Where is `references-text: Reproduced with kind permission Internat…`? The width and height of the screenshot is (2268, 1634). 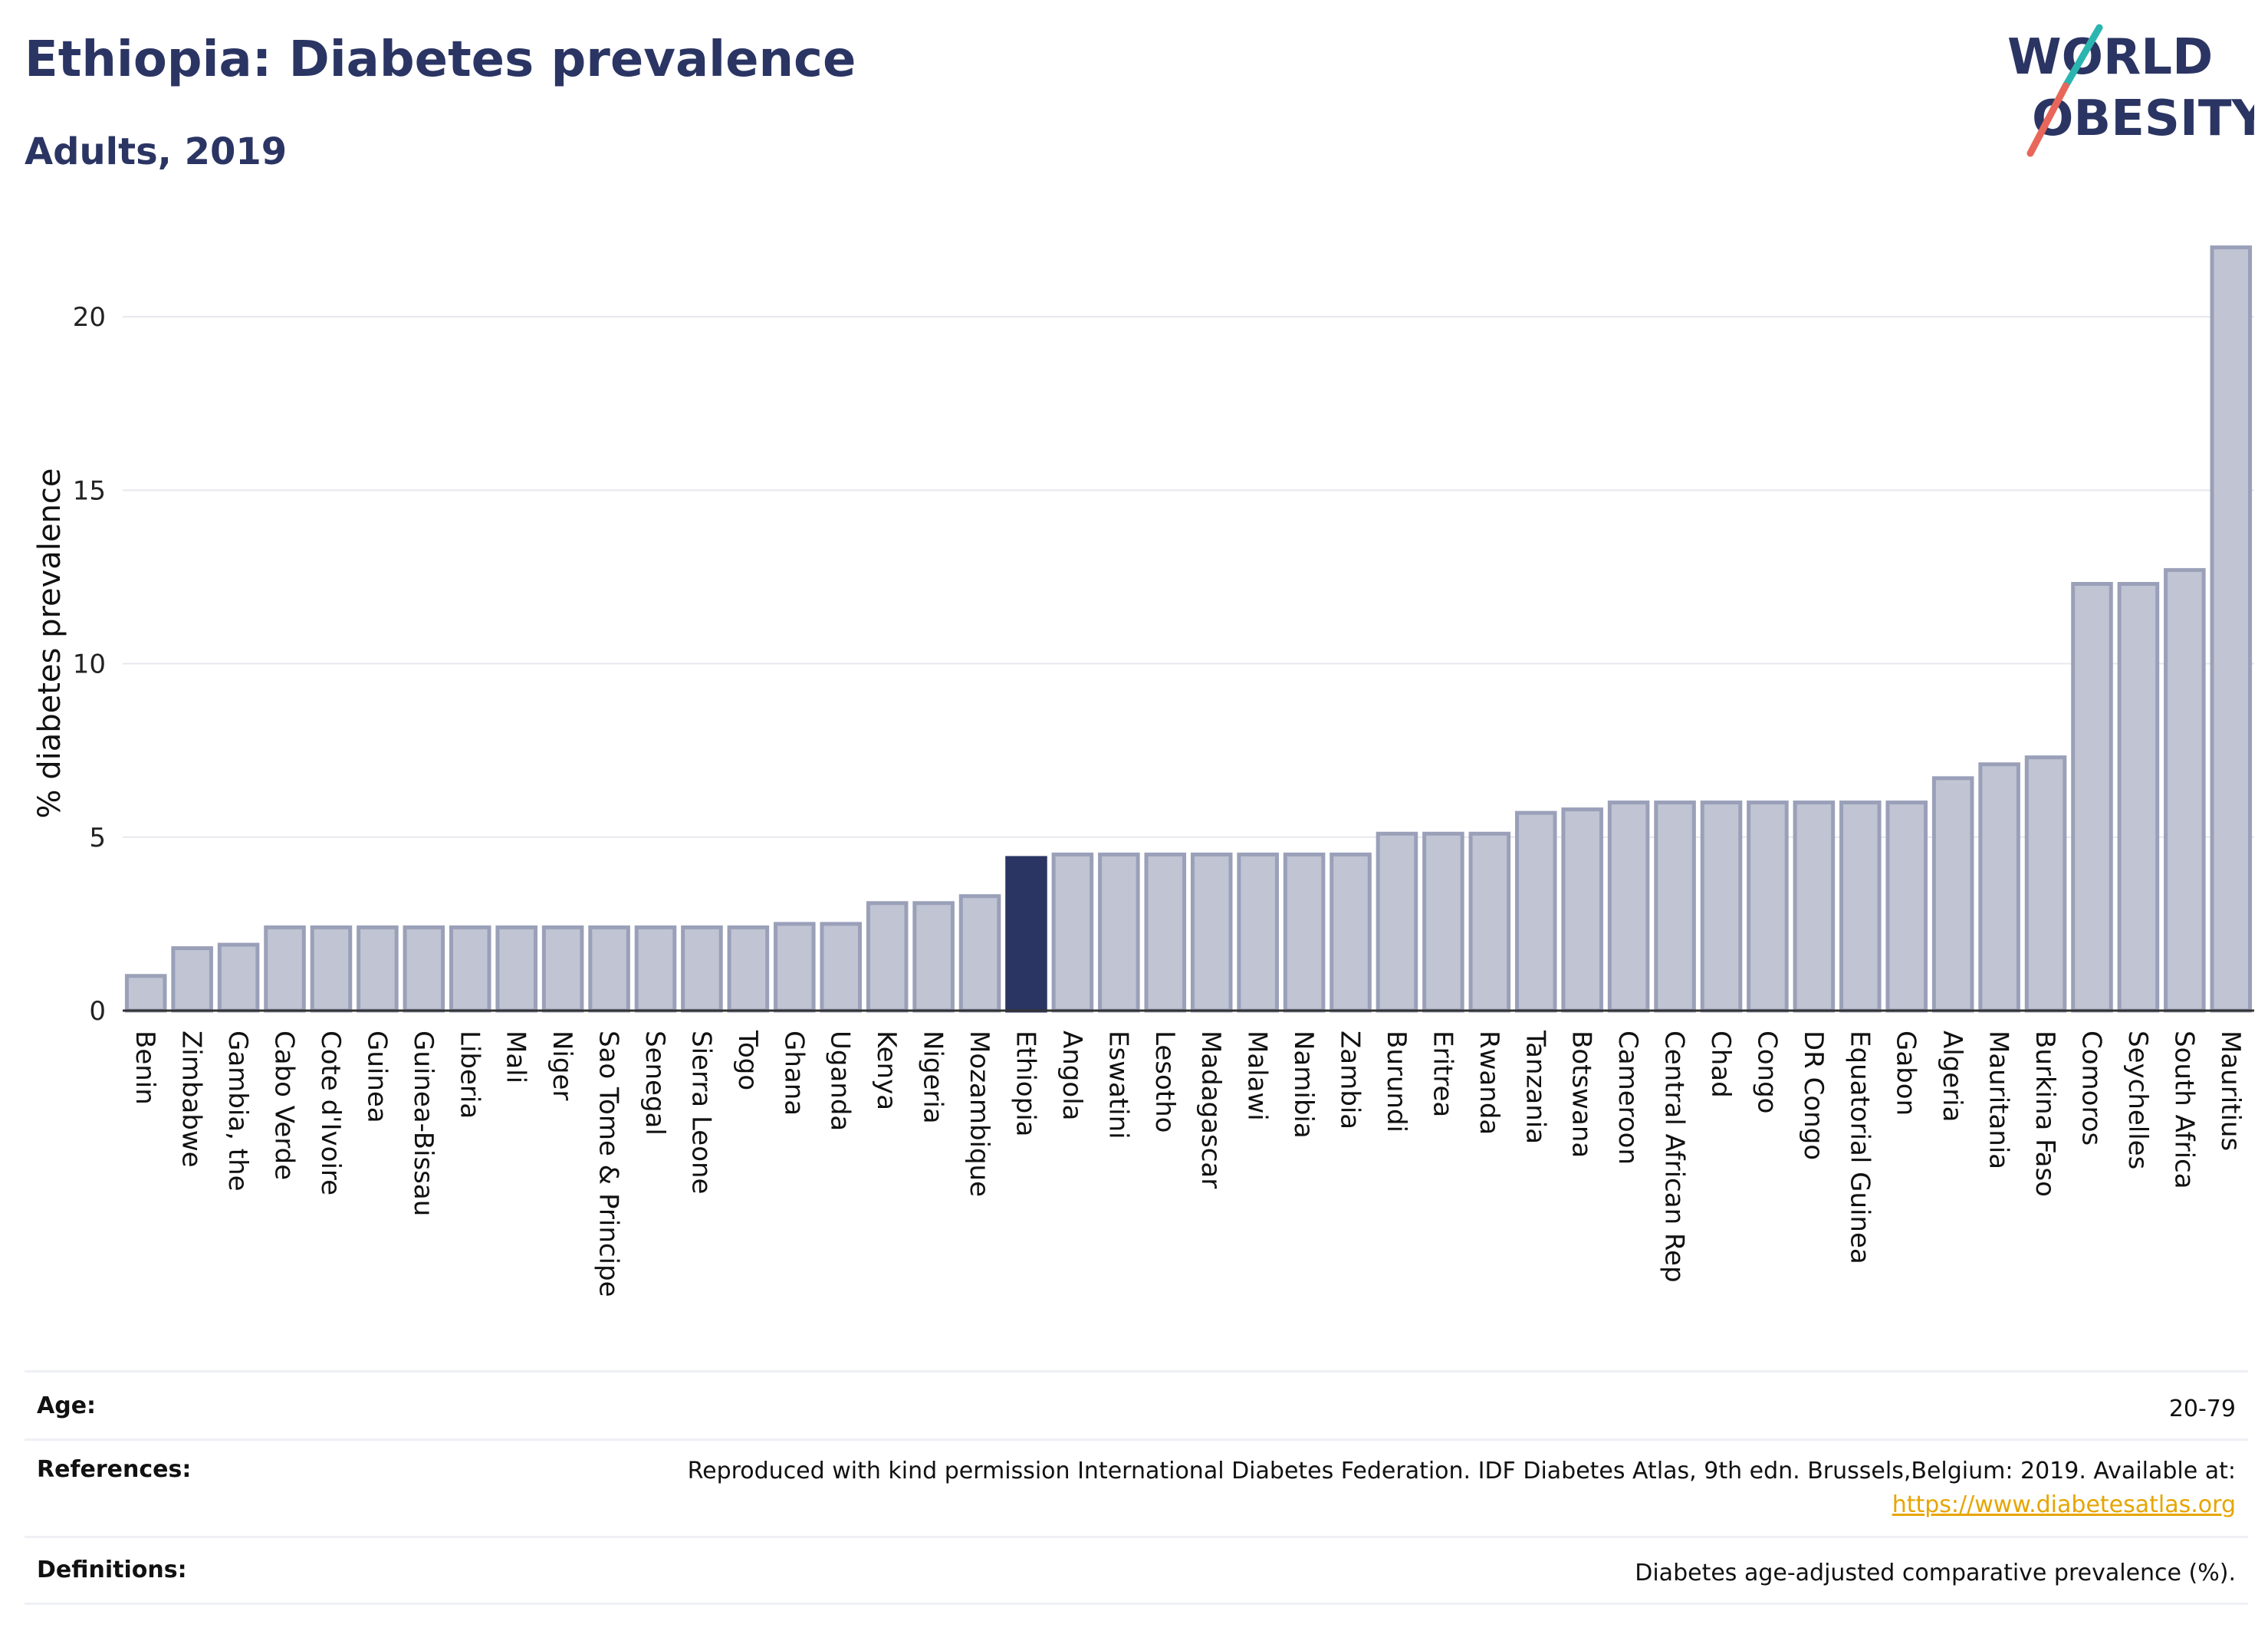
references-text: Reproduced with kind permission Internat… is located at coordinates (1461, 1471).